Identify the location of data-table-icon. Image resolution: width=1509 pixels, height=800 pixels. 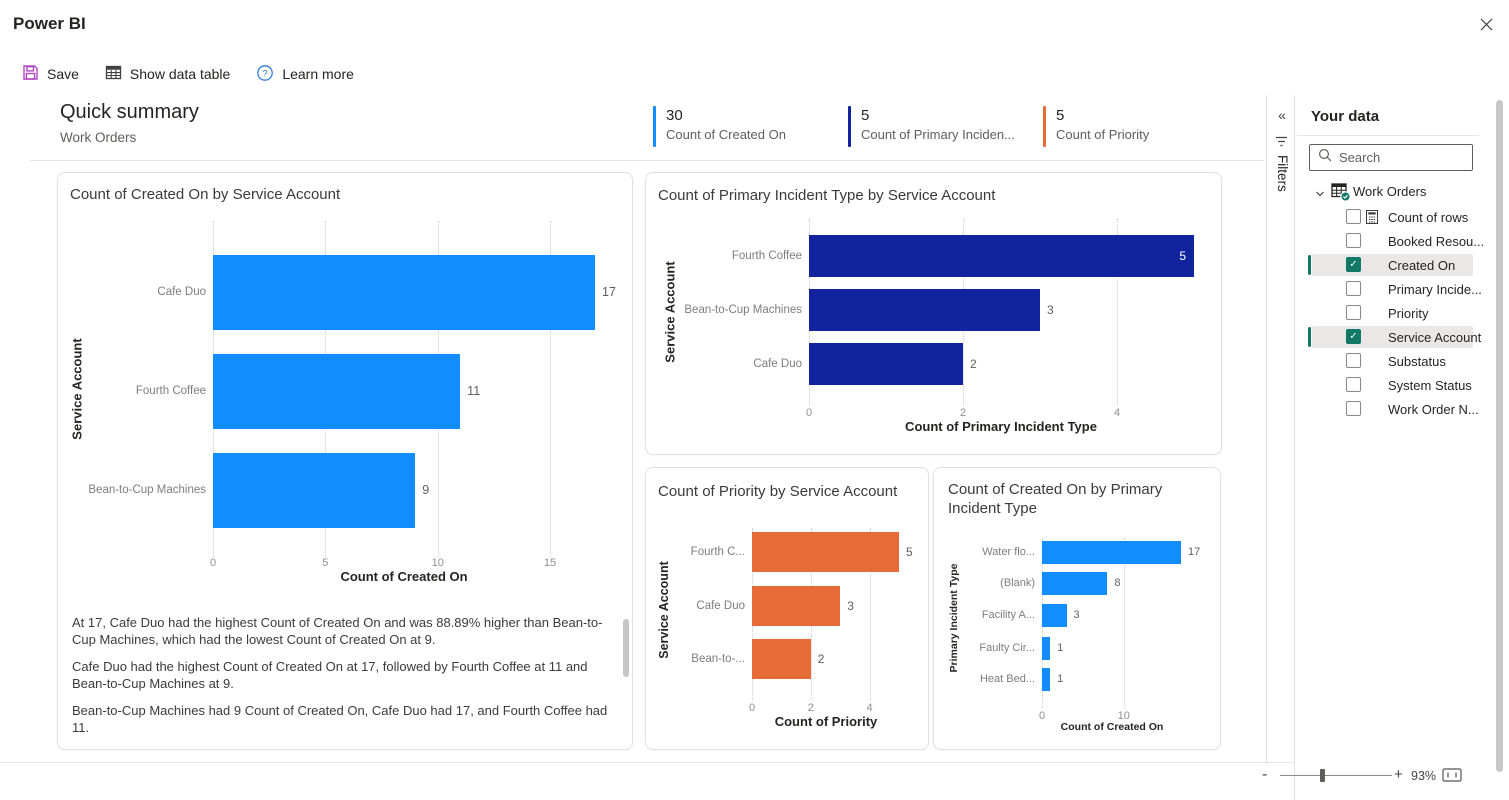
(113, 74).